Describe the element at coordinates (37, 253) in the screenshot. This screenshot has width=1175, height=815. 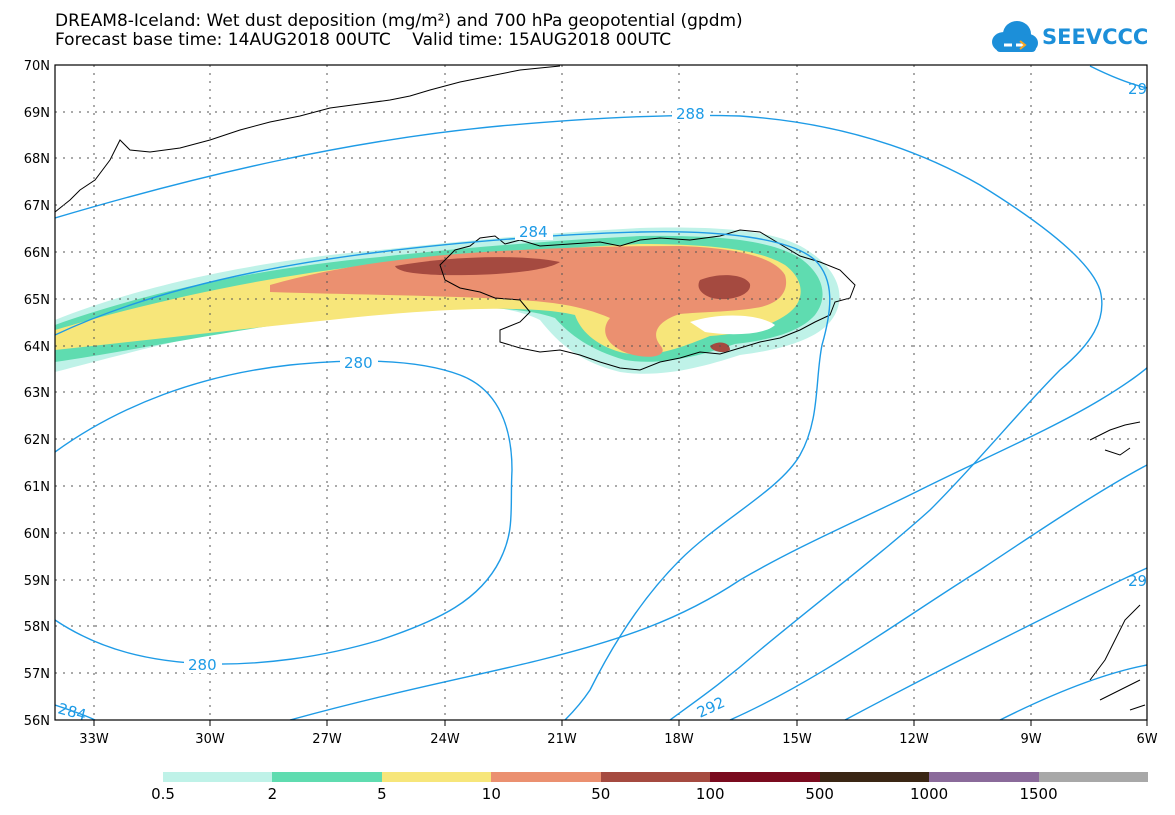
I see `lat-label: 66N` at that location.